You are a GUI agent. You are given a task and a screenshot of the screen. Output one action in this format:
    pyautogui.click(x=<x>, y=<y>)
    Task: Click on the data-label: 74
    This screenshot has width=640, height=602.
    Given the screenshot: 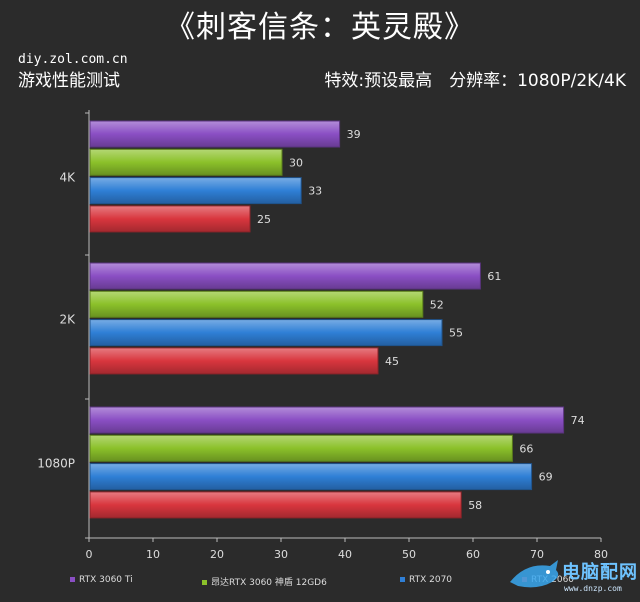 What is the action you would take?
    pyautogui.click(x=578, y=420)
    